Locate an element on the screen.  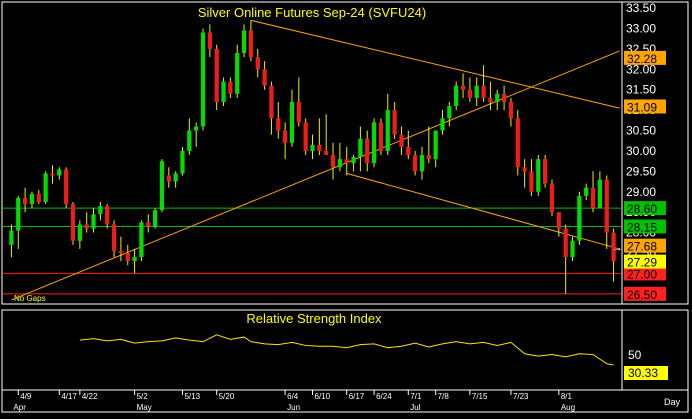
candle-body-7/2 is located at coordinates (415, 163).